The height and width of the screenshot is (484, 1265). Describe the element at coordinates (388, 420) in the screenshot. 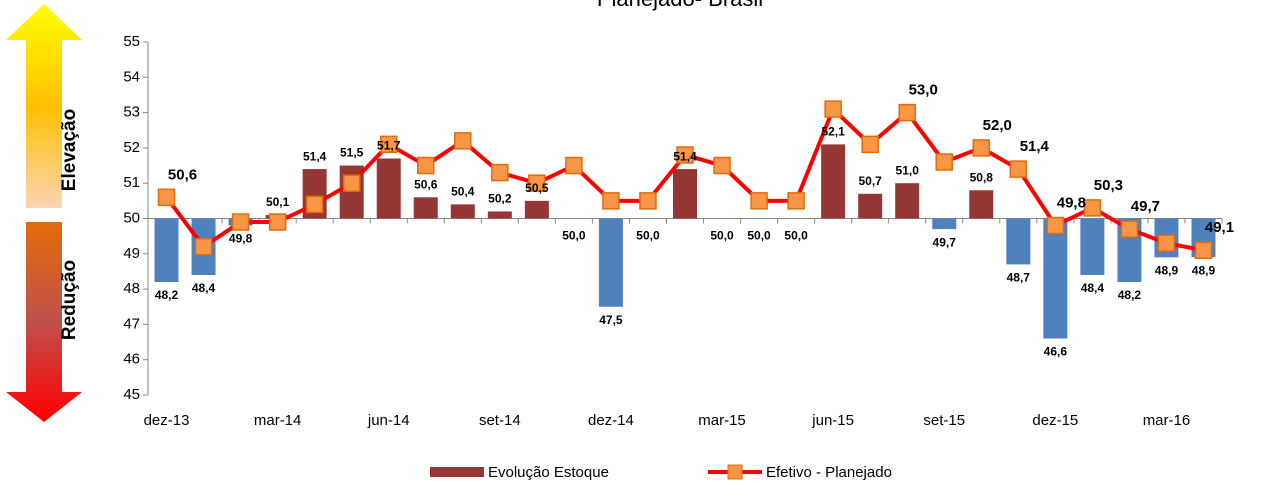

I see `x-tick-label: jun-14` at that location.